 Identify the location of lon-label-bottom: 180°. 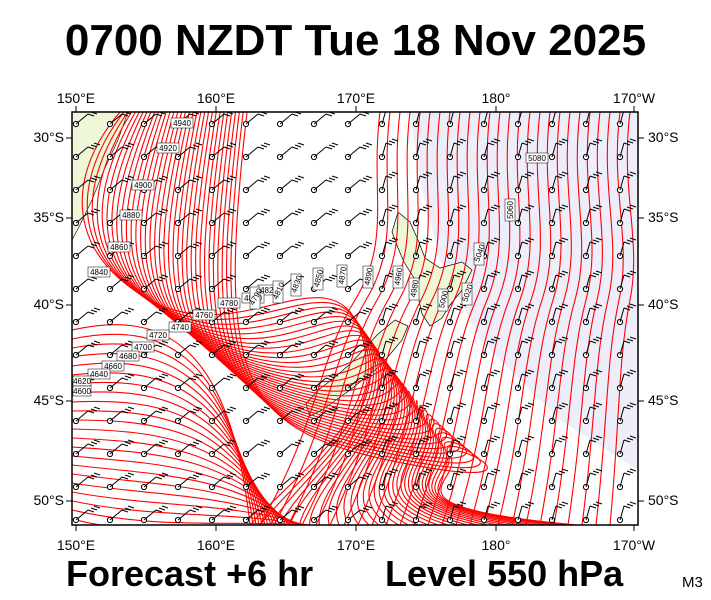
(496, 545).